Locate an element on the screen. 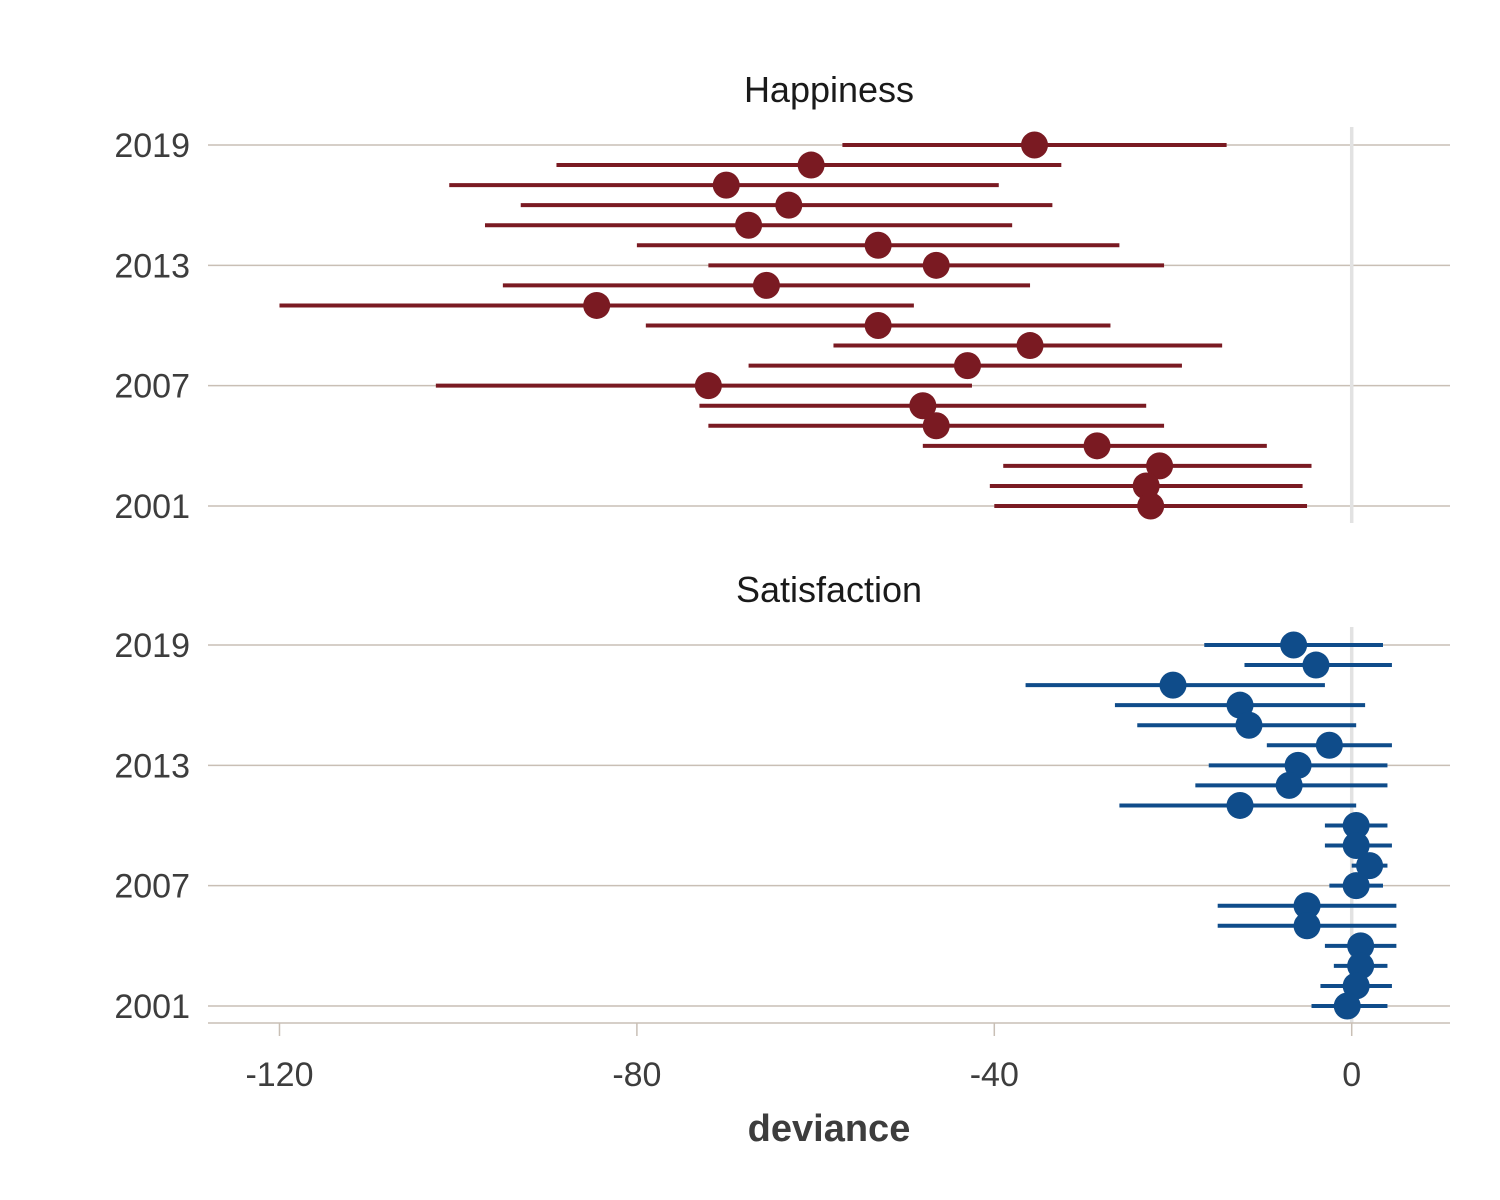 The width and height of the screenshot is (1500, 1200). x-axis: -120 -80 -40 0 is located at coordinates (829, 1058).